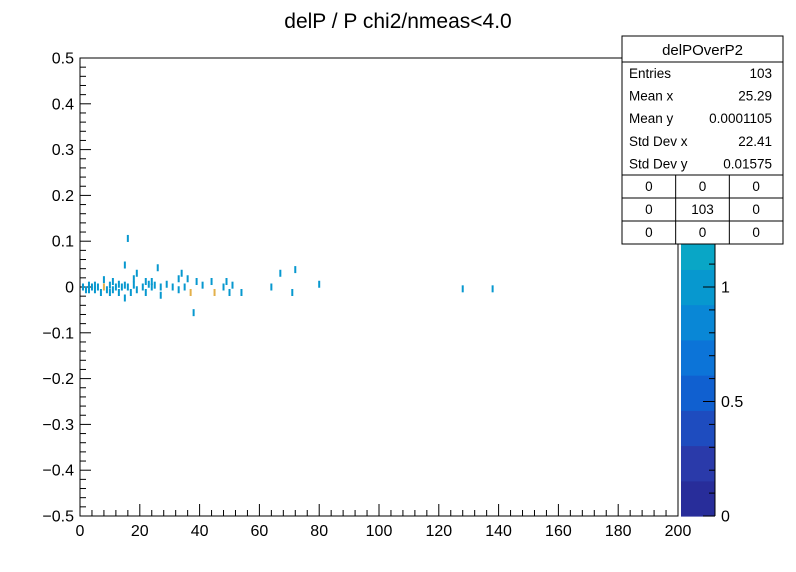 The image size is (796, 572). Describe the element at coordinates (397, 21) in the screenshot. I see `chart-title: delP / P chi2/nmeas<4.0` at that location.